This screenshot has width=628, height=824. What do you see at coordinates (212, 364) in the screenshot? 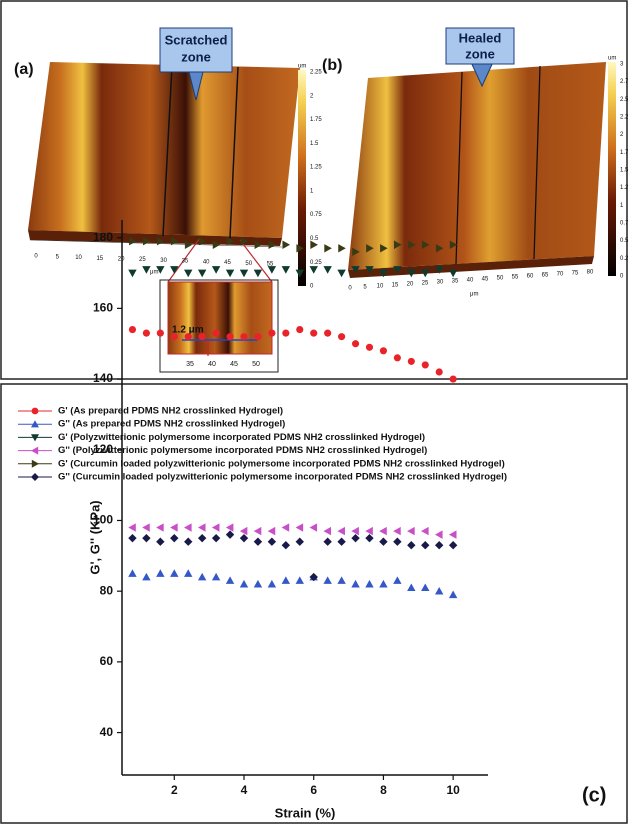
I see `inset-x-tick: 40` at bounding box center [212, 364].